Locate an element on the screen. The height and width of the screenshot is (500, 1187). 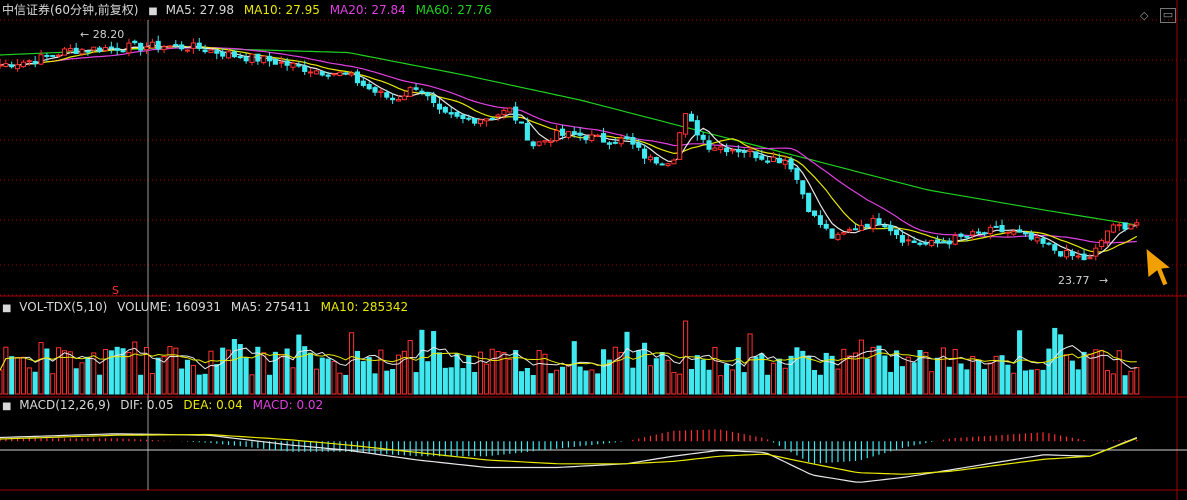
dropdown-triangle-icon: ■ is located at coordinates (153, 11).